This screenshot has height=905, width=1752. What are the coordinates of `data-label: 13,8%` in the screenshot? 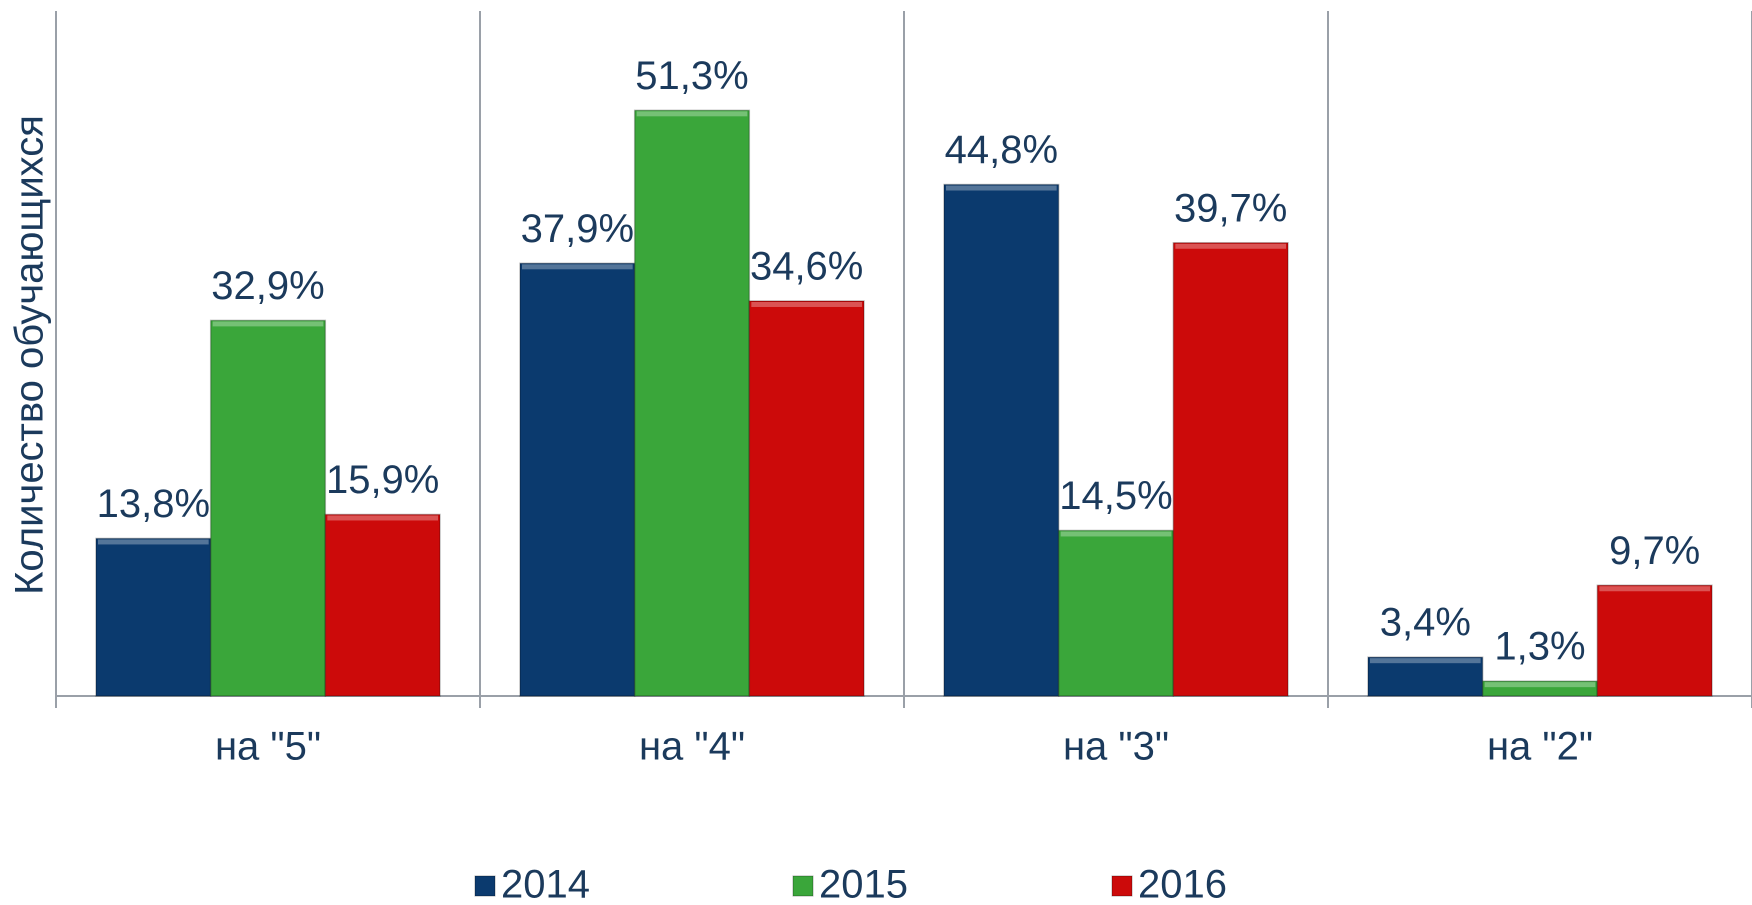 It's located at (153, 504).